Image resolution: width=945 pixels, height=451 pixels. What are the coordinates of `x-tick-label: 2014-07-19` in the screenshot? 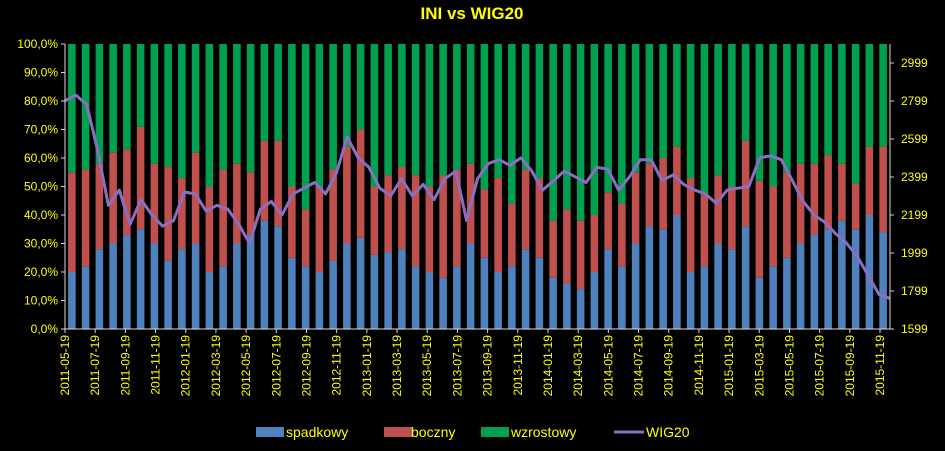 It's located at (639, 366).